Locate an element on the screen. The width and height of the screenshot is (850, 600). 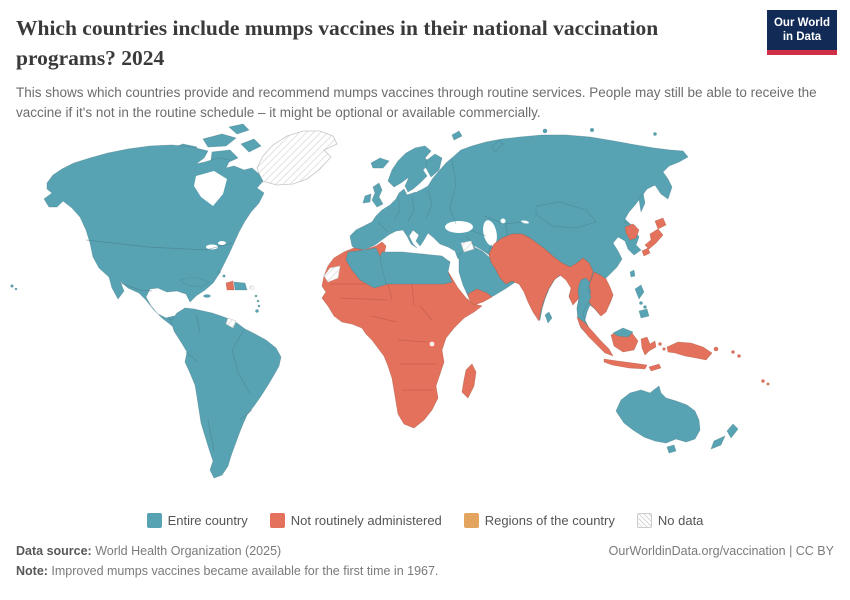
owid-logo: Our World in Data is located at coordinates (802, 32).